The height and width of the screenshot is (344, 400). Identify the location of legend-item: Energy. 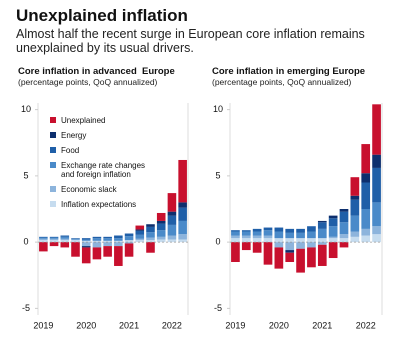
(105, 135).